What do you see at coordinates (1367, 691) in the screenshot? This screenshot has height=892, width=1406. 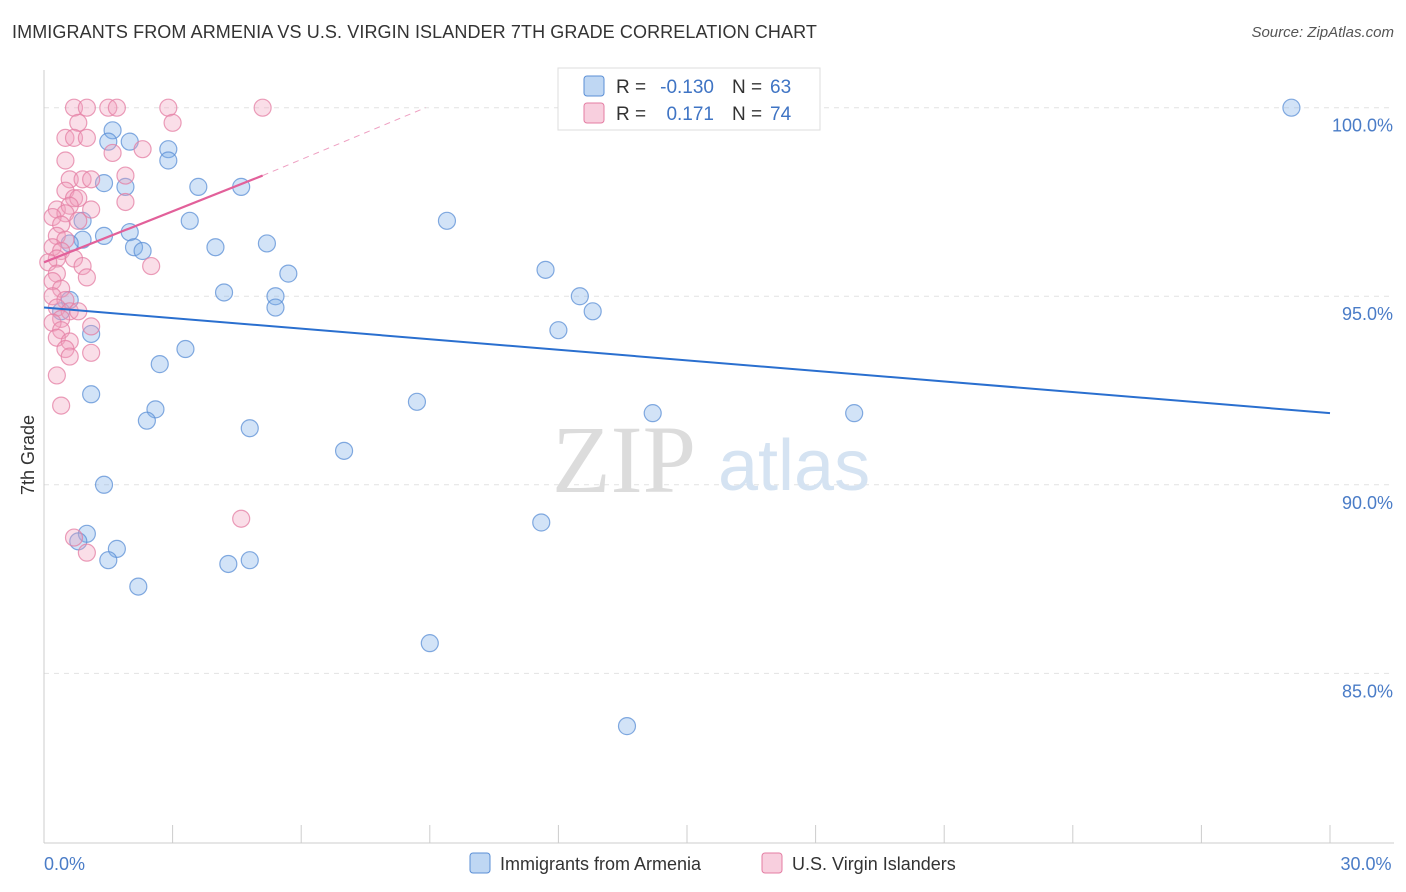 I see `y-tick-label: 85.0%` at bounding box center [1367, 691].